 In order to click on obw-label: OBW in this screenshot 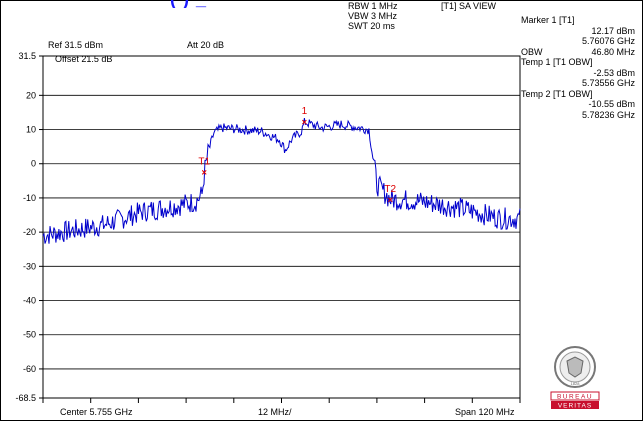, I will do `click(532, 51)`.